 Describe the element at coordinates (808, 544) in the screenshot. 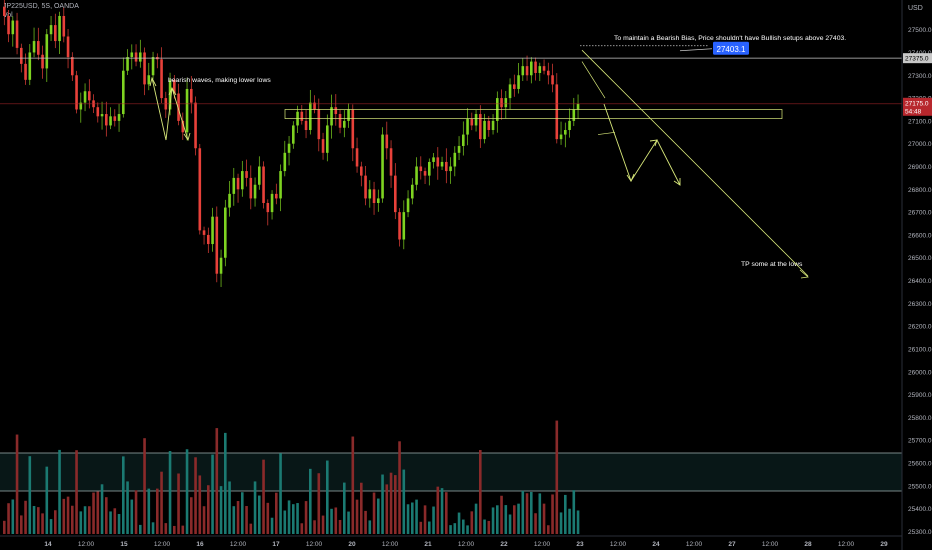

I see `x-tick-label: 28` at that location.